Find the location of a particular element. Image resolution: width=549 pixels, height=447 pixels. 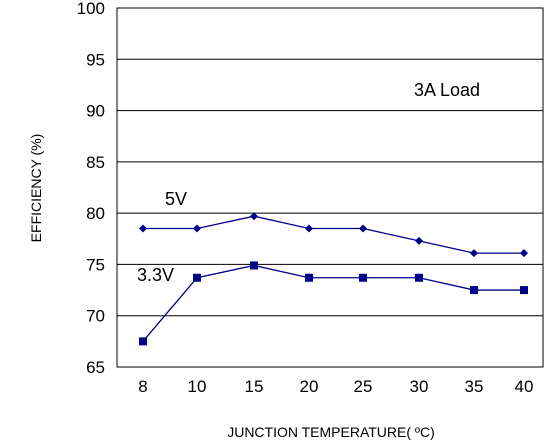

x-tick-label-20: 20 is located at coordinates (309, 386).